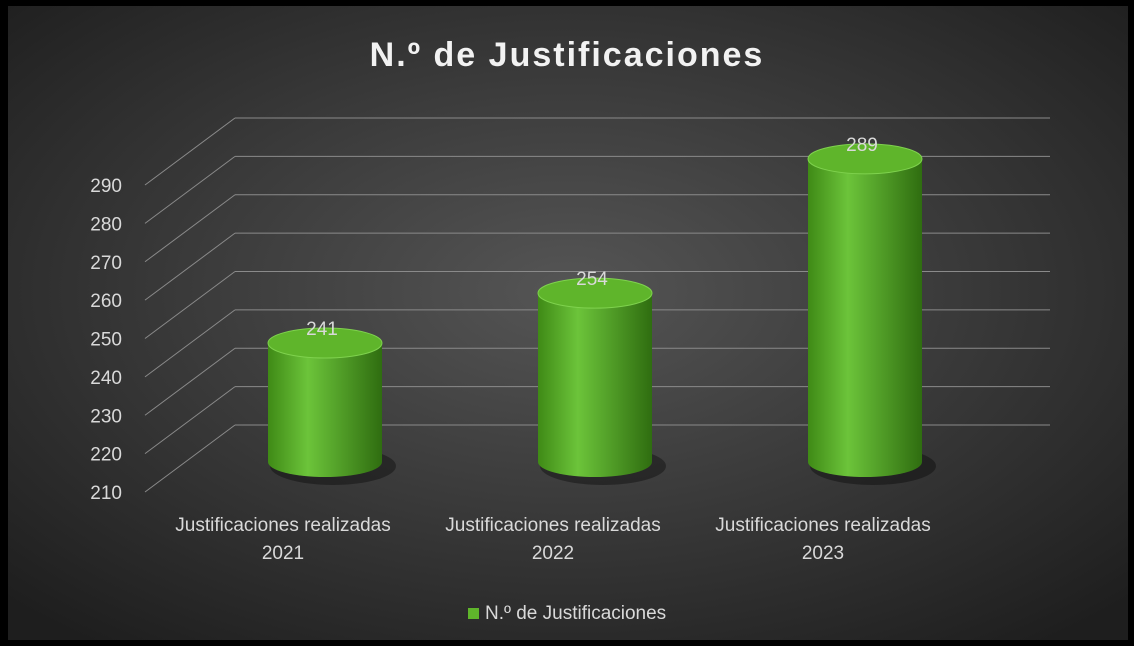  What do you see at coordinates (322, 329) in the screenshot?
I see `data-label: 241` at bounding box center [322, 329].